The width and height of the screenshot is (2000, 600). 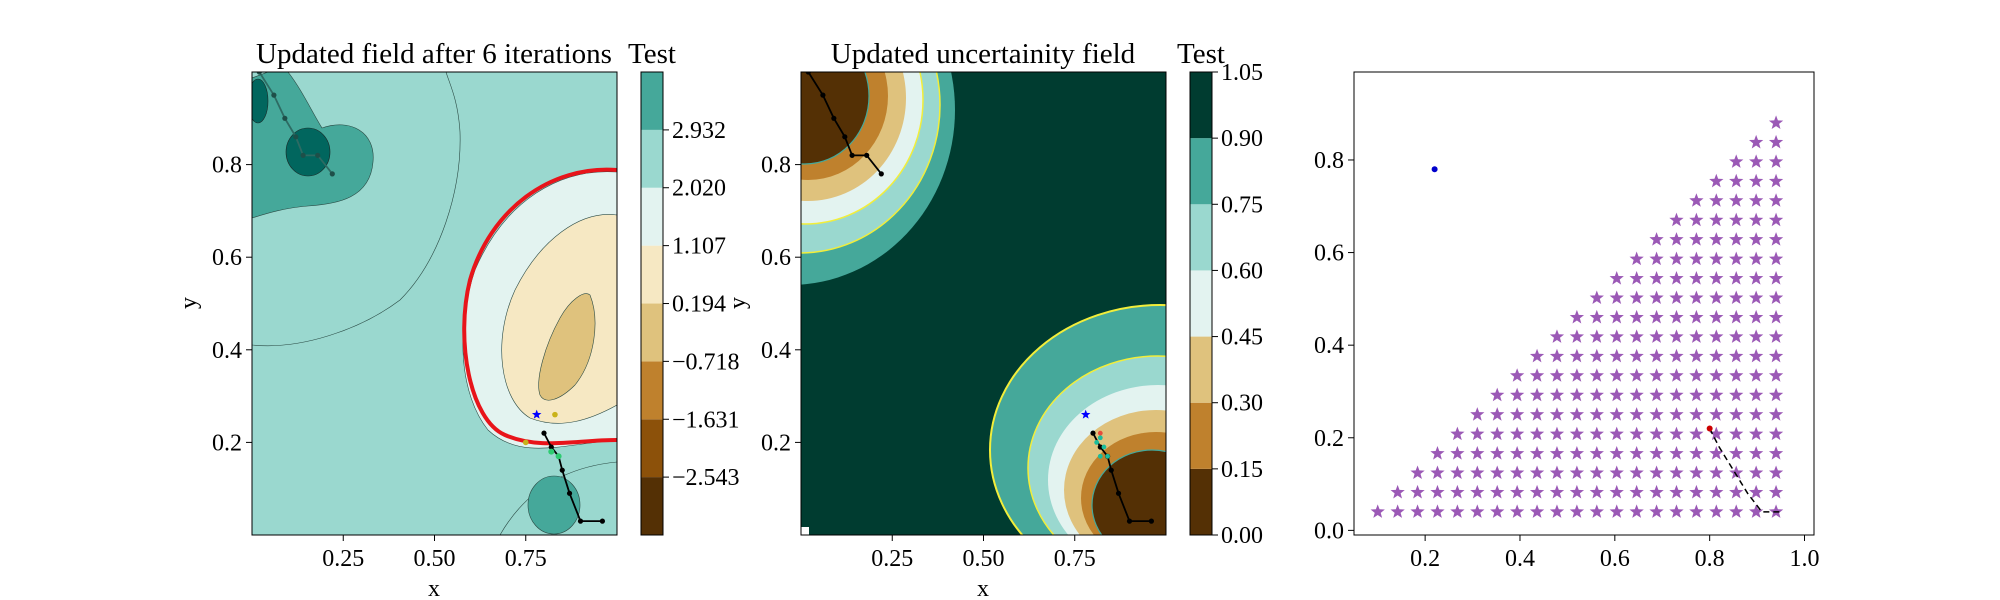 I want to click on y-tick-label: 0.4, so click(x=776, y=351).